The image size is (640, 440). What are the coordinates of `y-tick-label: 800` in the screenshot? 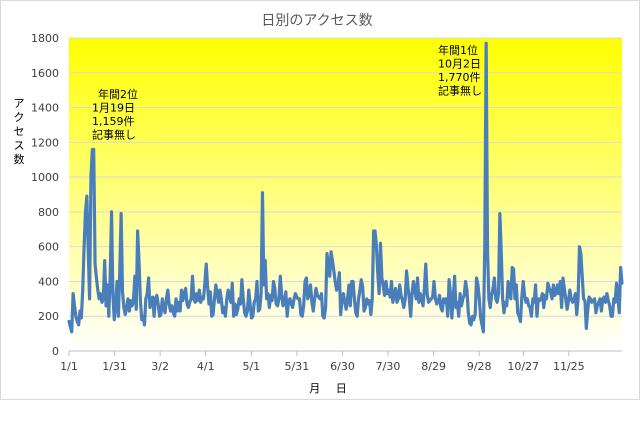 It's located at (48, 212).